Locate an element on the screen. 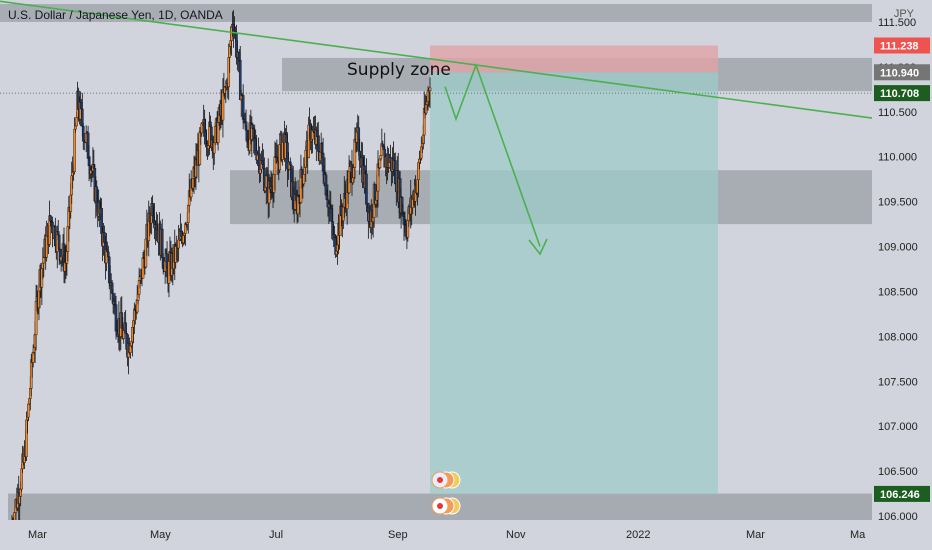 This screenshot has height=550, width=932. y-tick-label: 107.000 is located at coordinates (898, 427).